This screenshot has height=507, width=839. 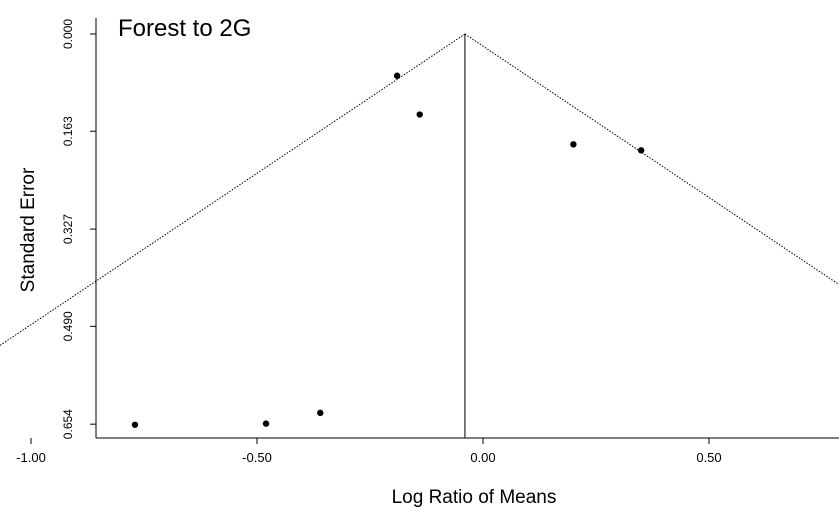 I want to click on y-tick-label: 0.327, so click(x=68, y=229).